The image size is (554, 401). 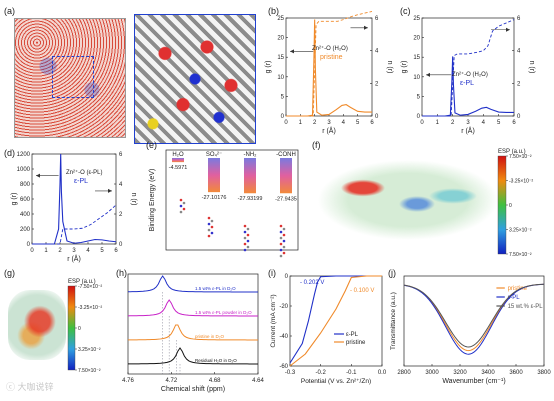 I want to click on series-label: pristine in D₂O, so click(x=210, y=336).